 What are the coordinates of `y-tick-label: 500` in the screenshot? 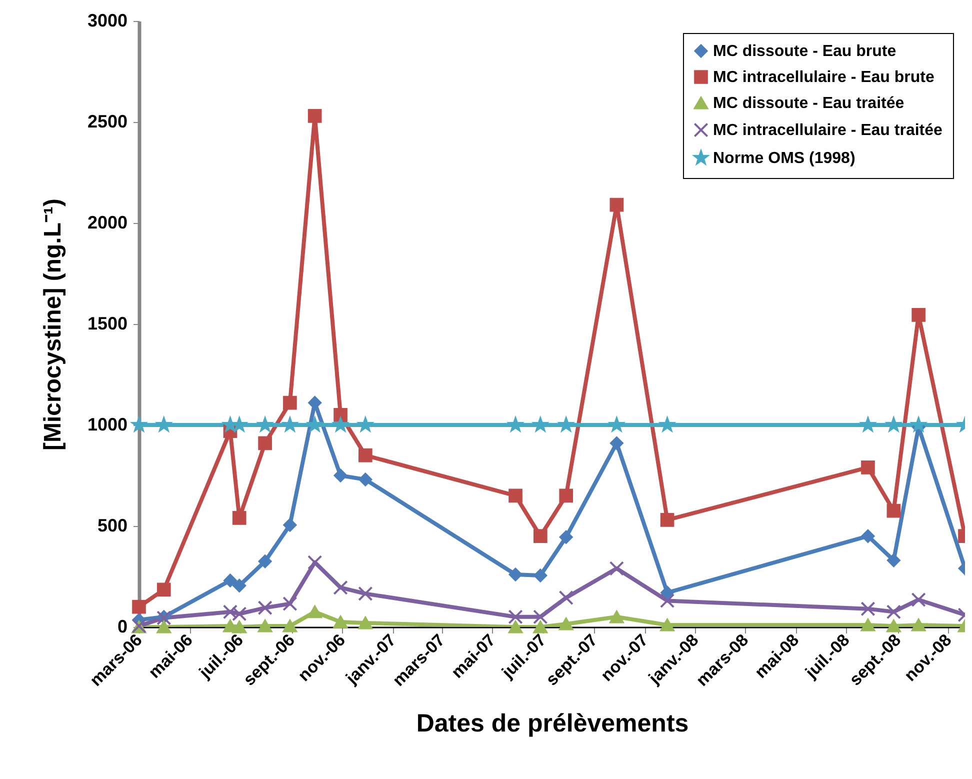 It's located at (112, 526).